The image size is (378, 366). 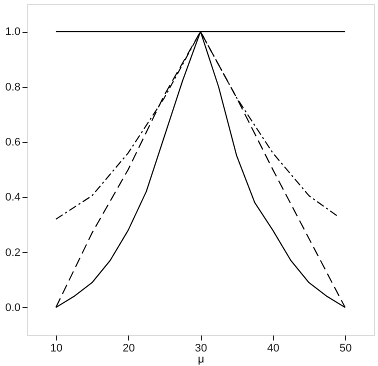 What do you see at coordinates (12, 252) in the screenshot?
I see `y-tick-label: 0.2` at bounding box center [12, 252].